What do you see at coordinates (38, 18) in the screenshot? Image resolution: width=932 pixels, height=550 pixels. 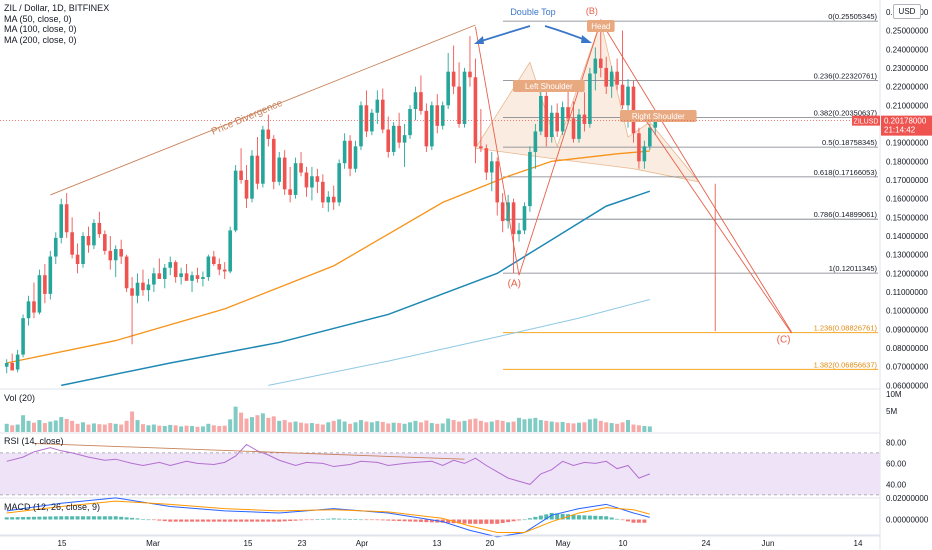 I see `legend-ma50: MA (50, close, 0)` at bounding box center [38, 18].